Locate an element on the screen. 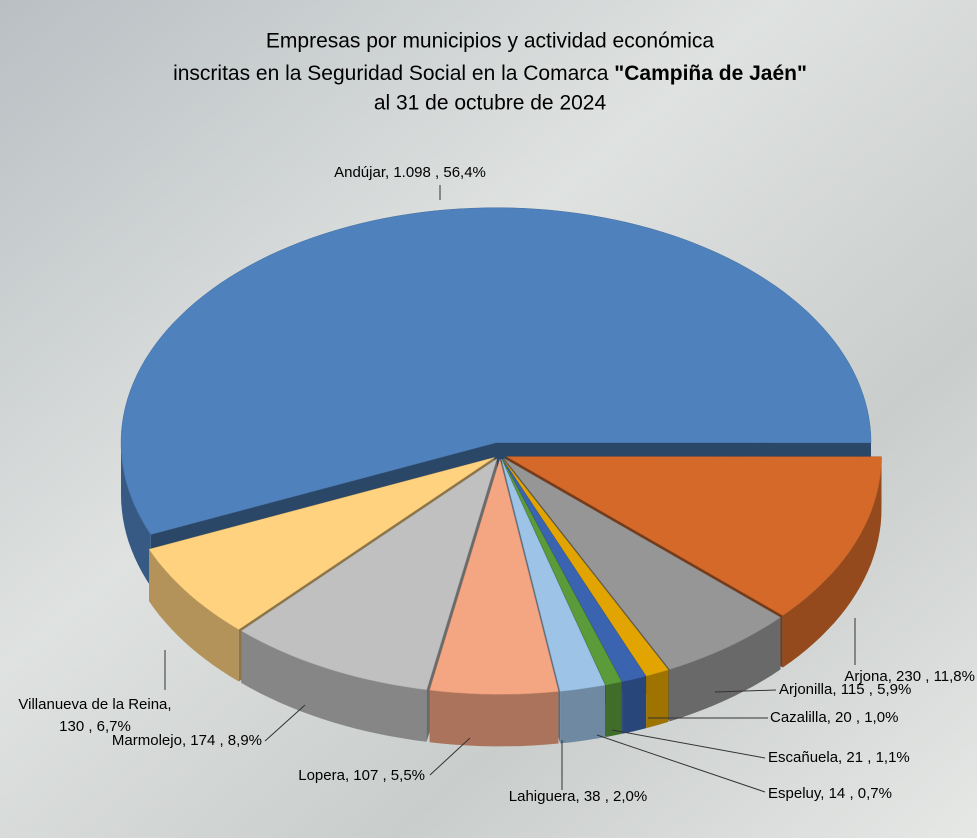 The height and width of the screenshot is (838, 977). data-label: Andújar, 1.098 , 56,4% is located at coordinates (410, 172).